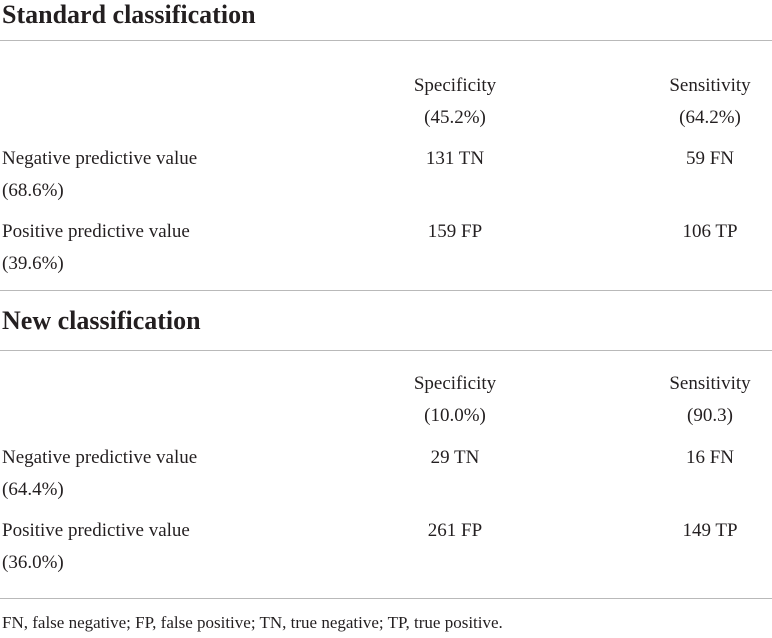  I want to click on column-header-specificity-value: (10.0%), so click(455, 415).